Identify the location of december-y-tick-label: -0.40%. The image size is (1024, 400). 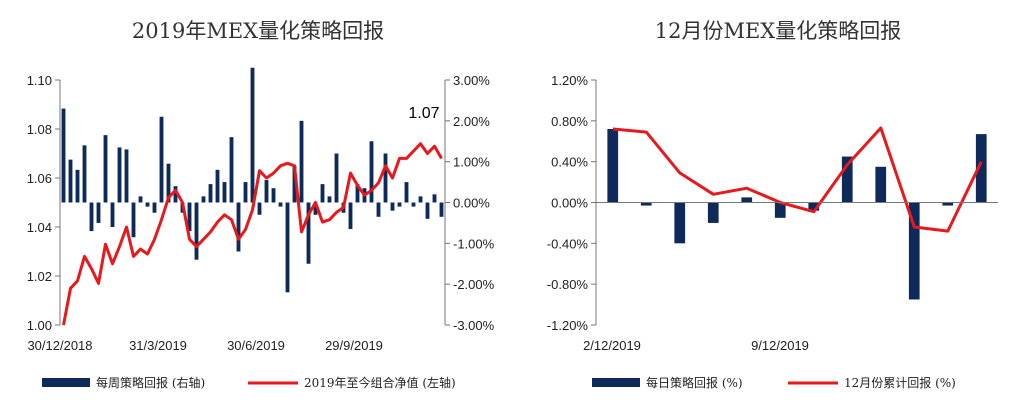
(568, 243).